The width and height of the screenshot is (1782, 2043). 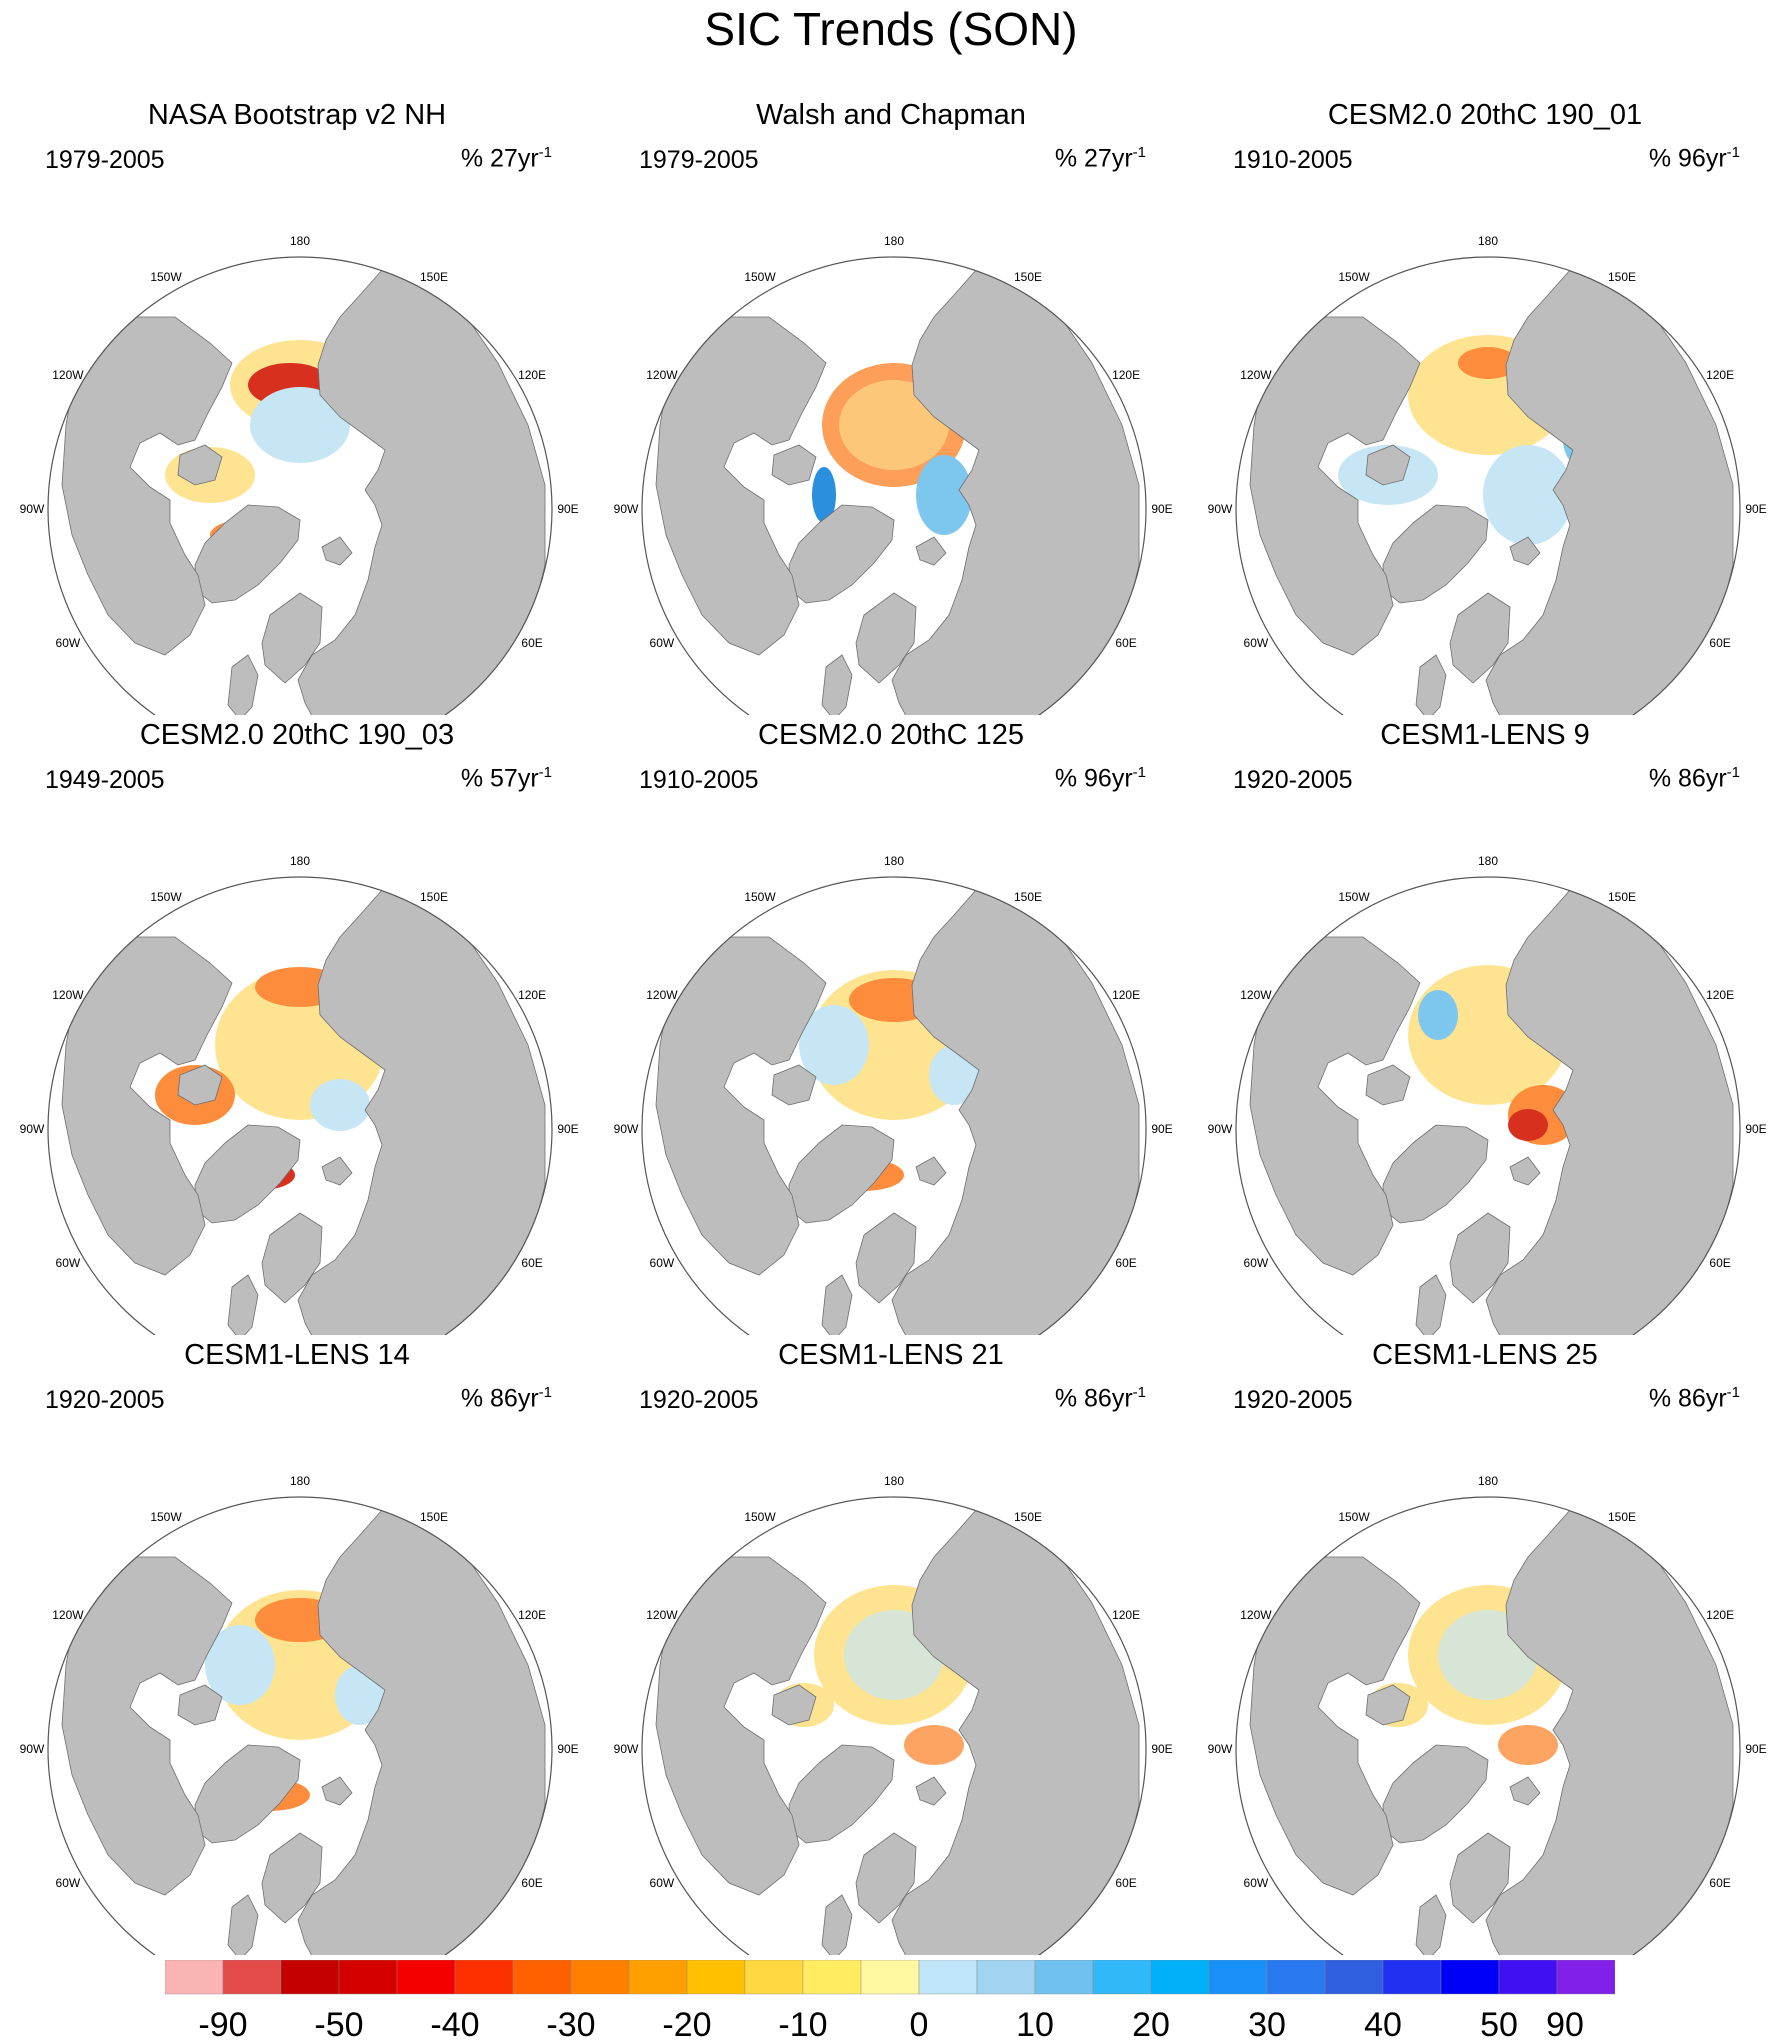 What do you see at coordinates (699, 780) in the screenshot?
I see `period-label: 1910-2005` at bounding box center [699, 780].